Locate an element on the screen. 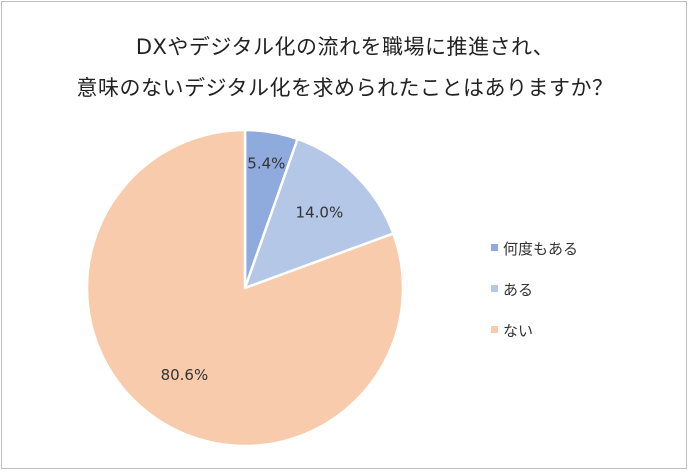 The height and width of the screenshot is (472, 690). legend-swatch-aru is located at coordinates (494, 288).